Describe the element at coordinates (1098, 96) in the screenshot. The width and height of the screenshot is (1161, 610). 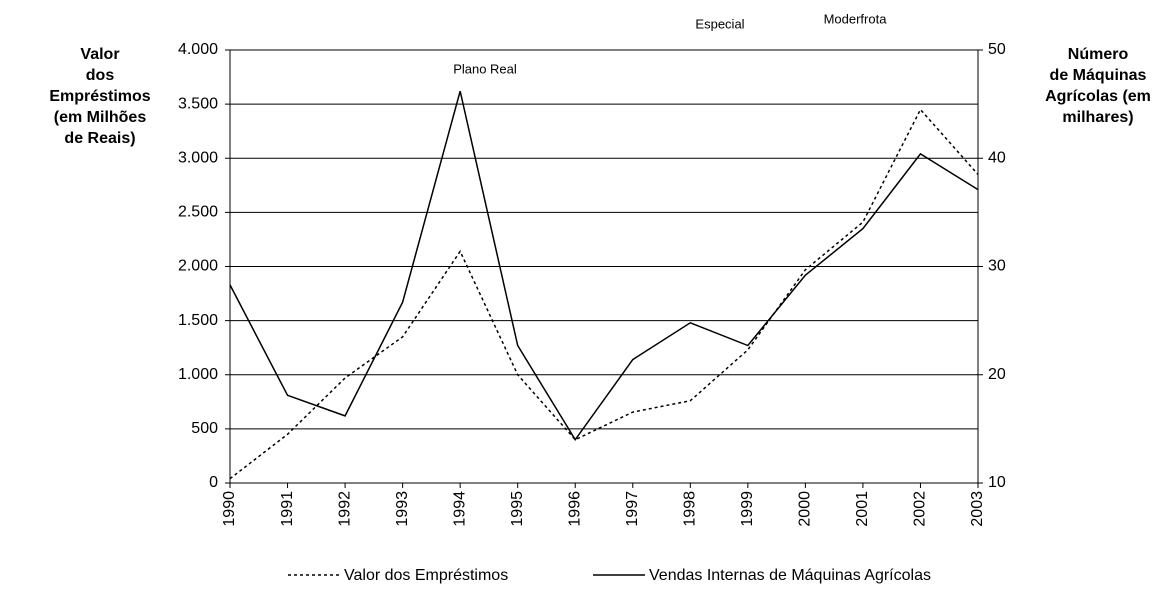
I see `y2-axis-title: Agrícolas (em` at that location.